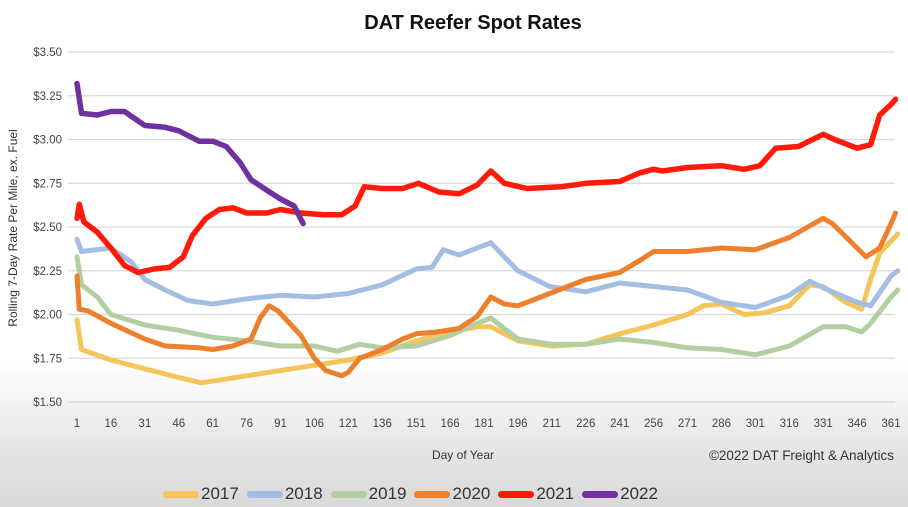  What do you see at coordinates (111, 424) in the screenshot?
I see `x-tick-label: 16` at bounding box center [111, 424].